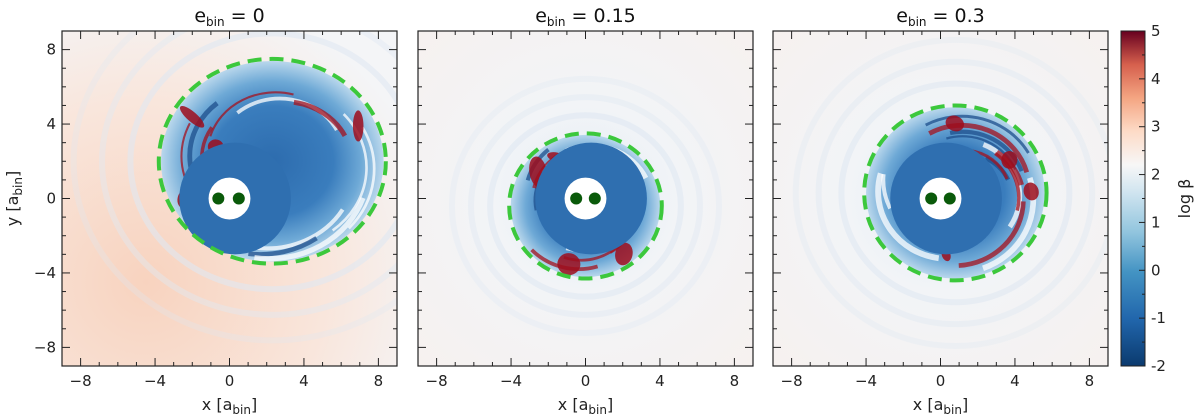  Describe the element at coordinates (1184, 199) in the screenshot. I see `colorbar-label: log β` at that location.